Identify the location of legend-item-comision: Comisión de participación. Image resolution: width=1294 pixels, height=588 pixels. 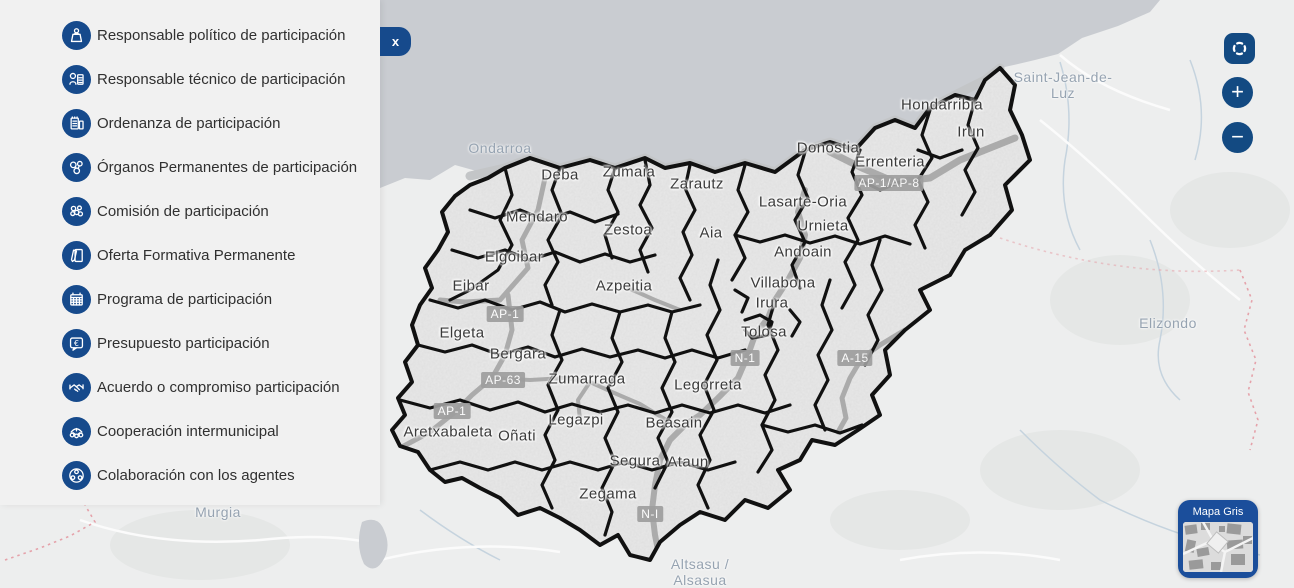
(221, 211).